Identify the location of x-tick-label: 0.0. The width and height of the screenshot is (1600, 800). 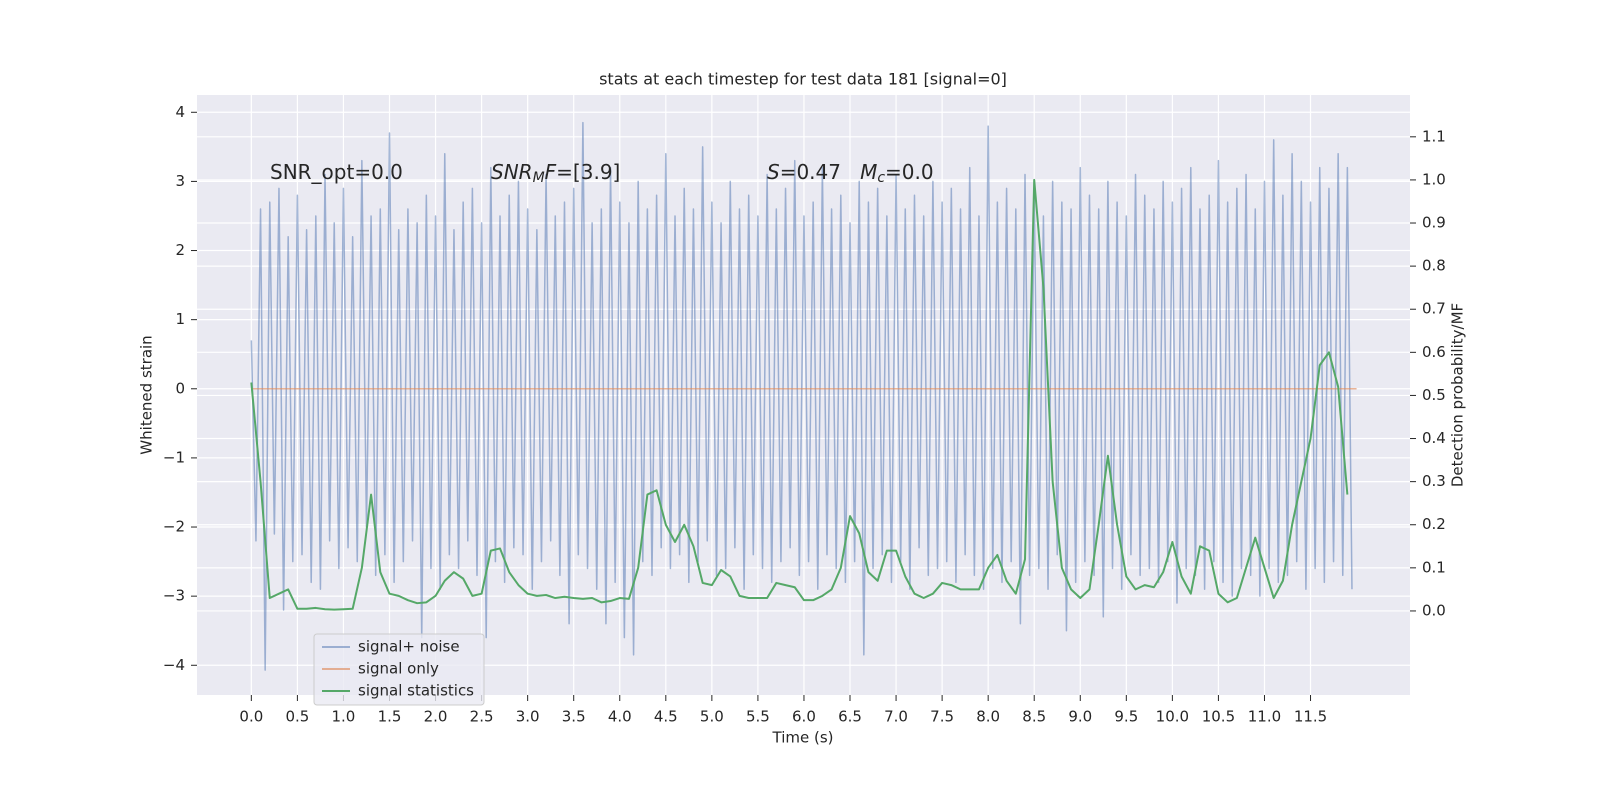
(251, 717).